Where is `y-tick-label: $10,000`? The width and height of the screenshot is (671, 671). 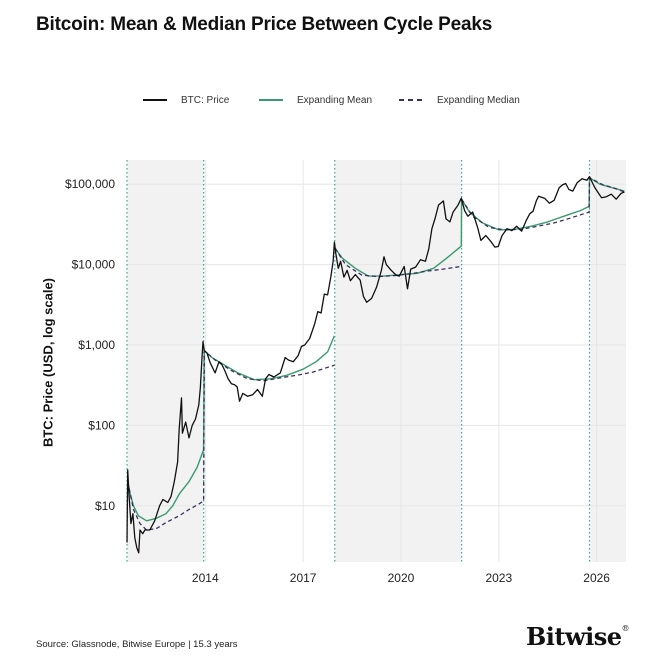
y-tick-label: $10,000 is located at coordinates (94, 265).